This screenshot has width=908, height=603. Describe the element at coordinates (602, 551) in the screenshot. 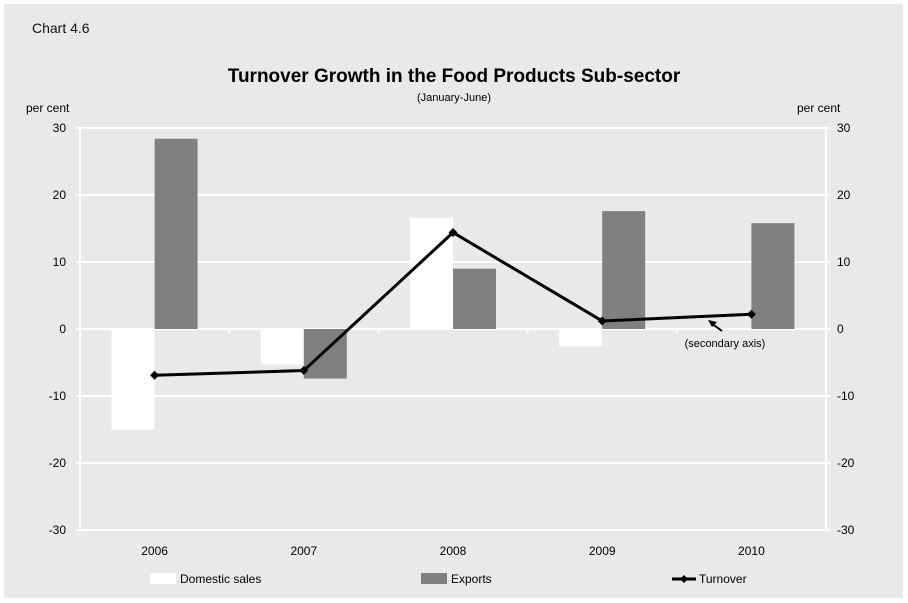

I see `category-label: 2009` at that location.